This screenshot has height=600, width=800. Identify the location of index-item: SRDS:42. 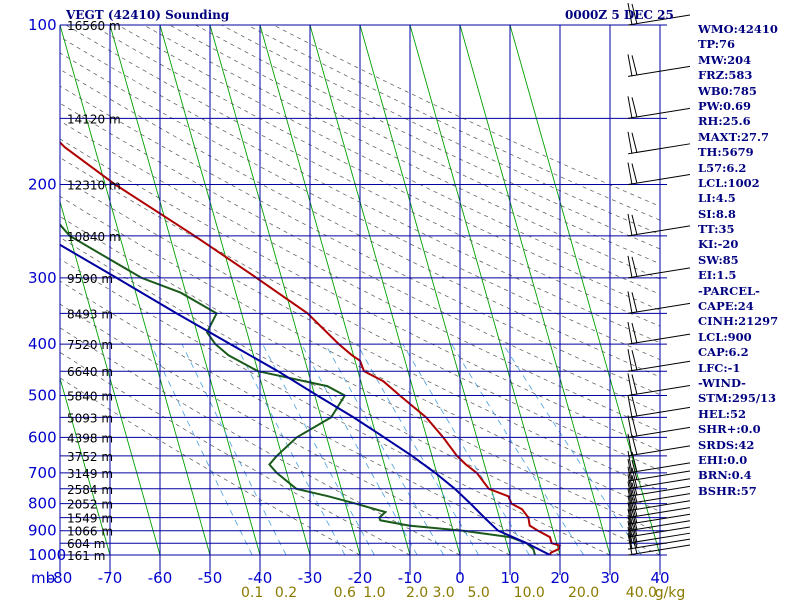
(726, 444).